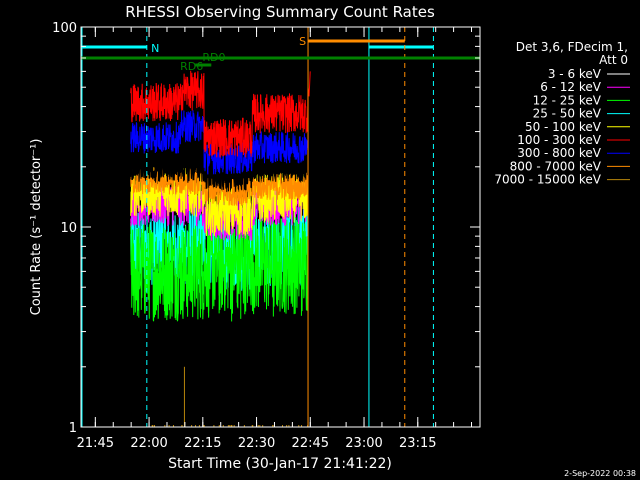 The image size is (640, 480). I want to click on legend-header-1: Det 3,6, FDecim 1,, so click(572, 47).